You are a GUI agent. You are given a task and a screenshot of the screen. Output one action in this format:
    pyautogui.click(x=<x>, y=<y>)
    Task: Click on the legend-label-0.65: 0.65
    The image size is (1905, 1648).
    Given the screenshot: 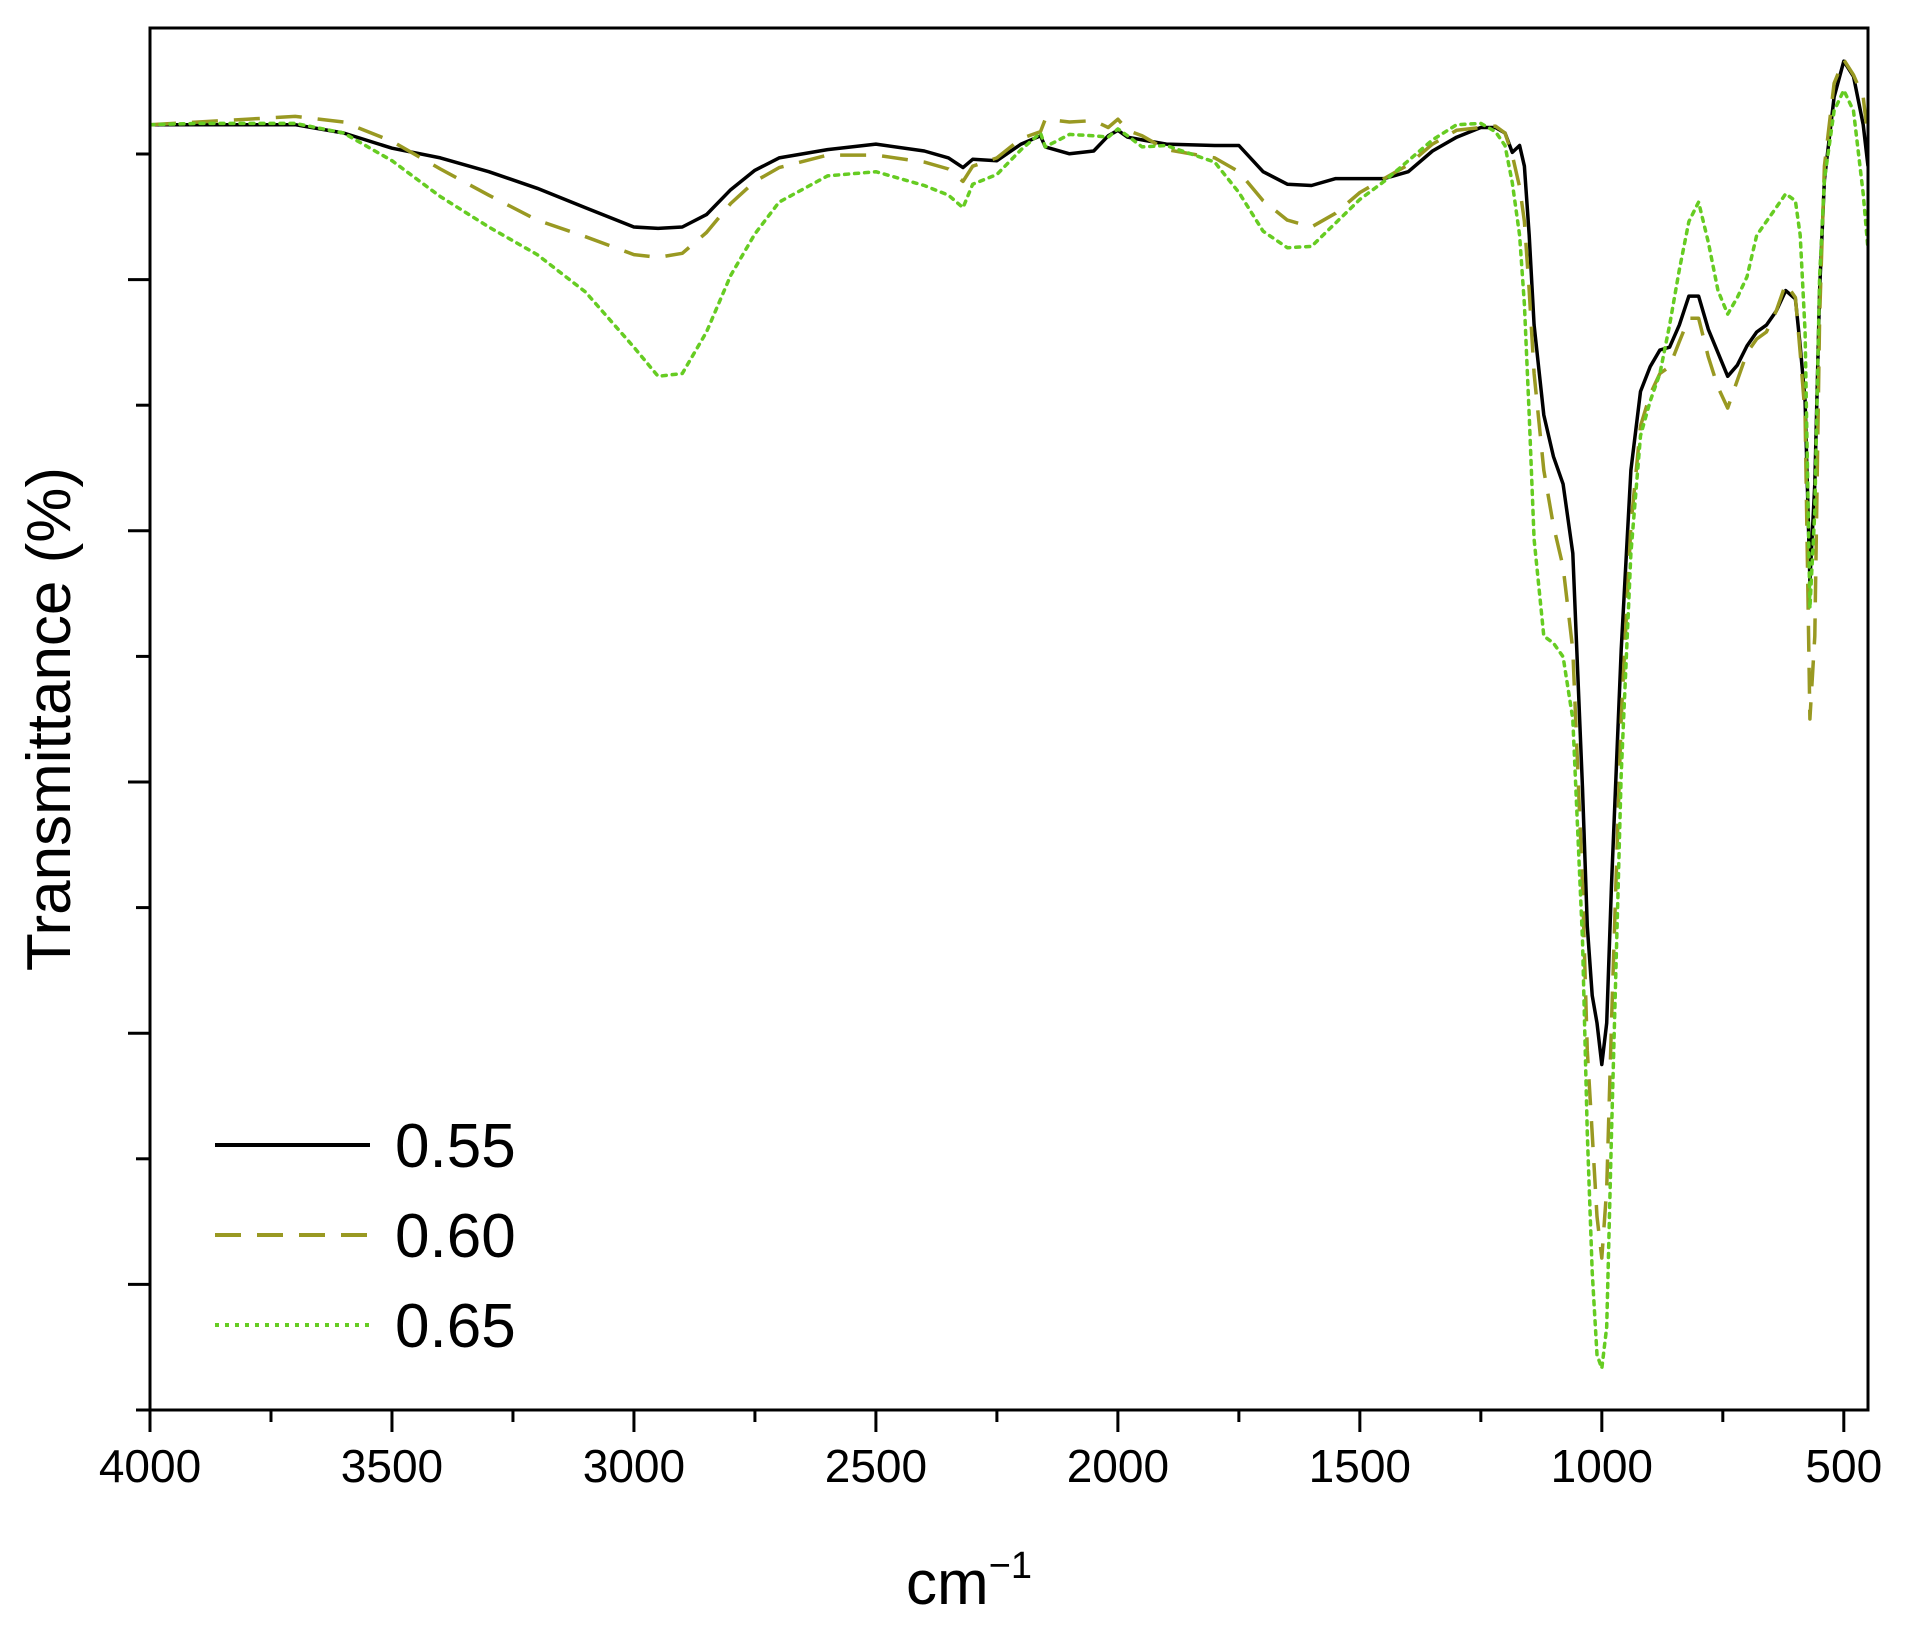 What is the action you would take?
    pyautogui.click(x=455, y=1326)
    